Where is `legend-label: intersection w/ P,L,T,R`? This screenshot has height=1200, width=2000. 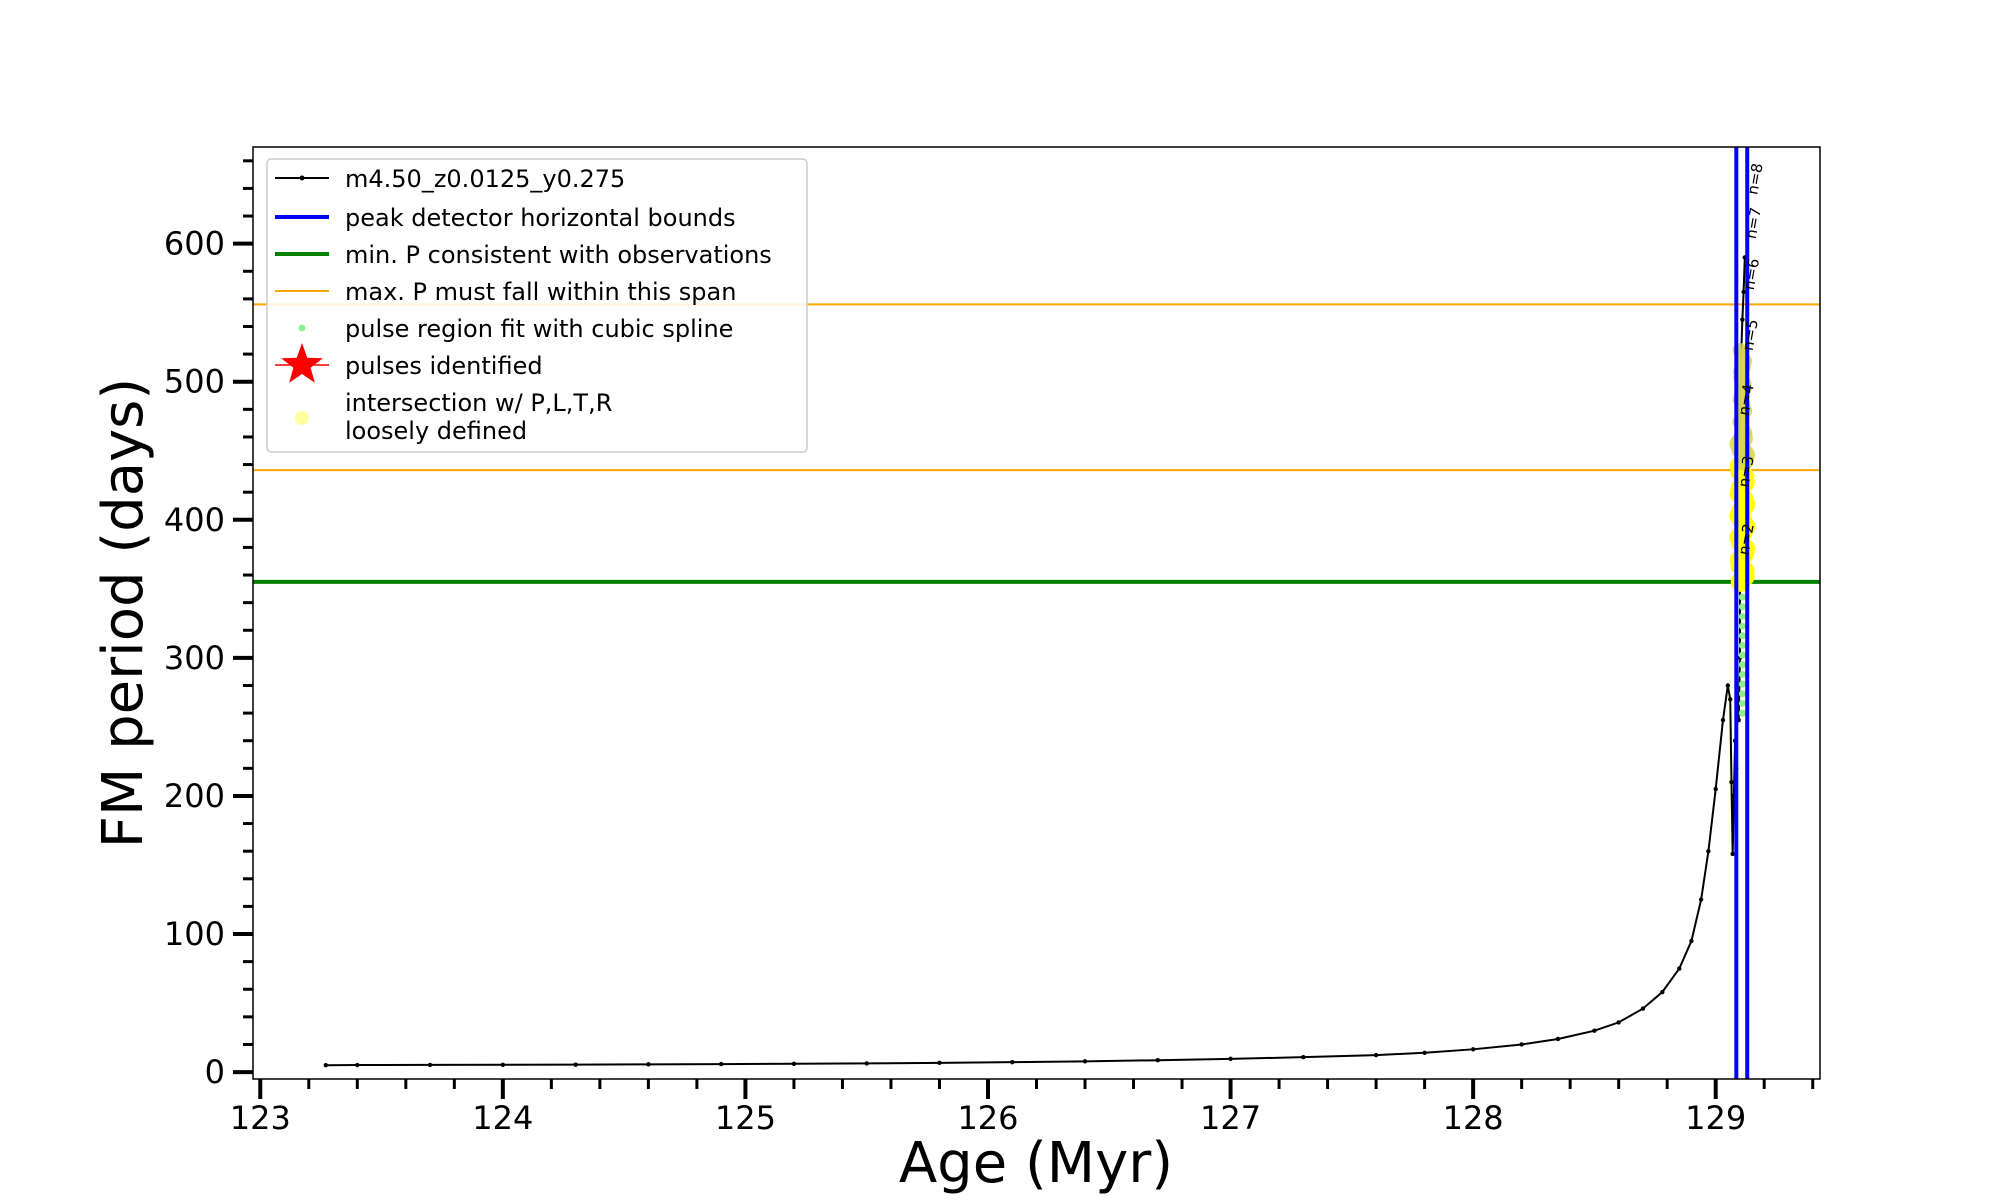 legend-label: intersection w/ P,L,T,R is located at coordinates (478, 403).